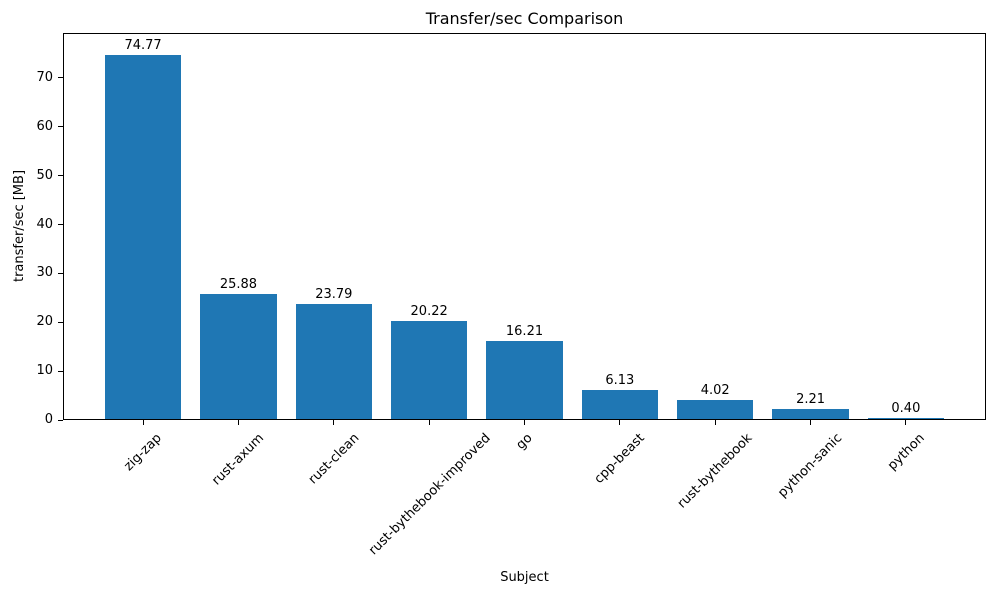 This screenshot has height=600, width=1000. Describe the element at coordinates (238, 356) in the screenshot. I see `bar-rust-axum` at that location.